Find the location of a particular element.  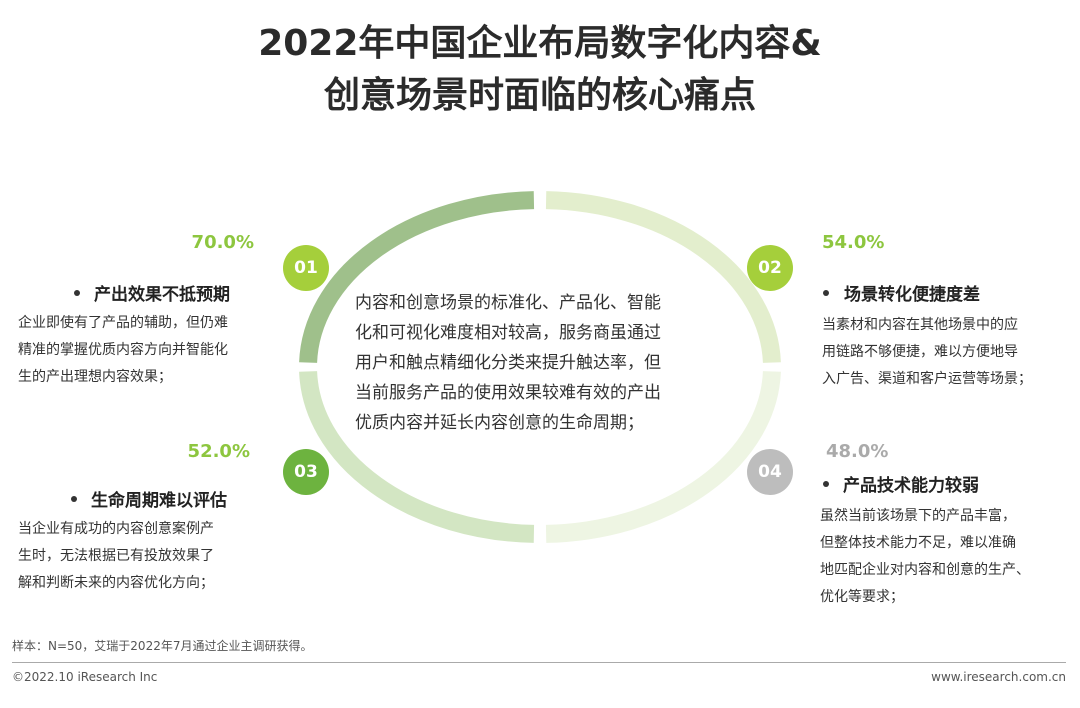

title-line: 2022年中国企业布局数字化内容& is located at coordinates (540, 43).